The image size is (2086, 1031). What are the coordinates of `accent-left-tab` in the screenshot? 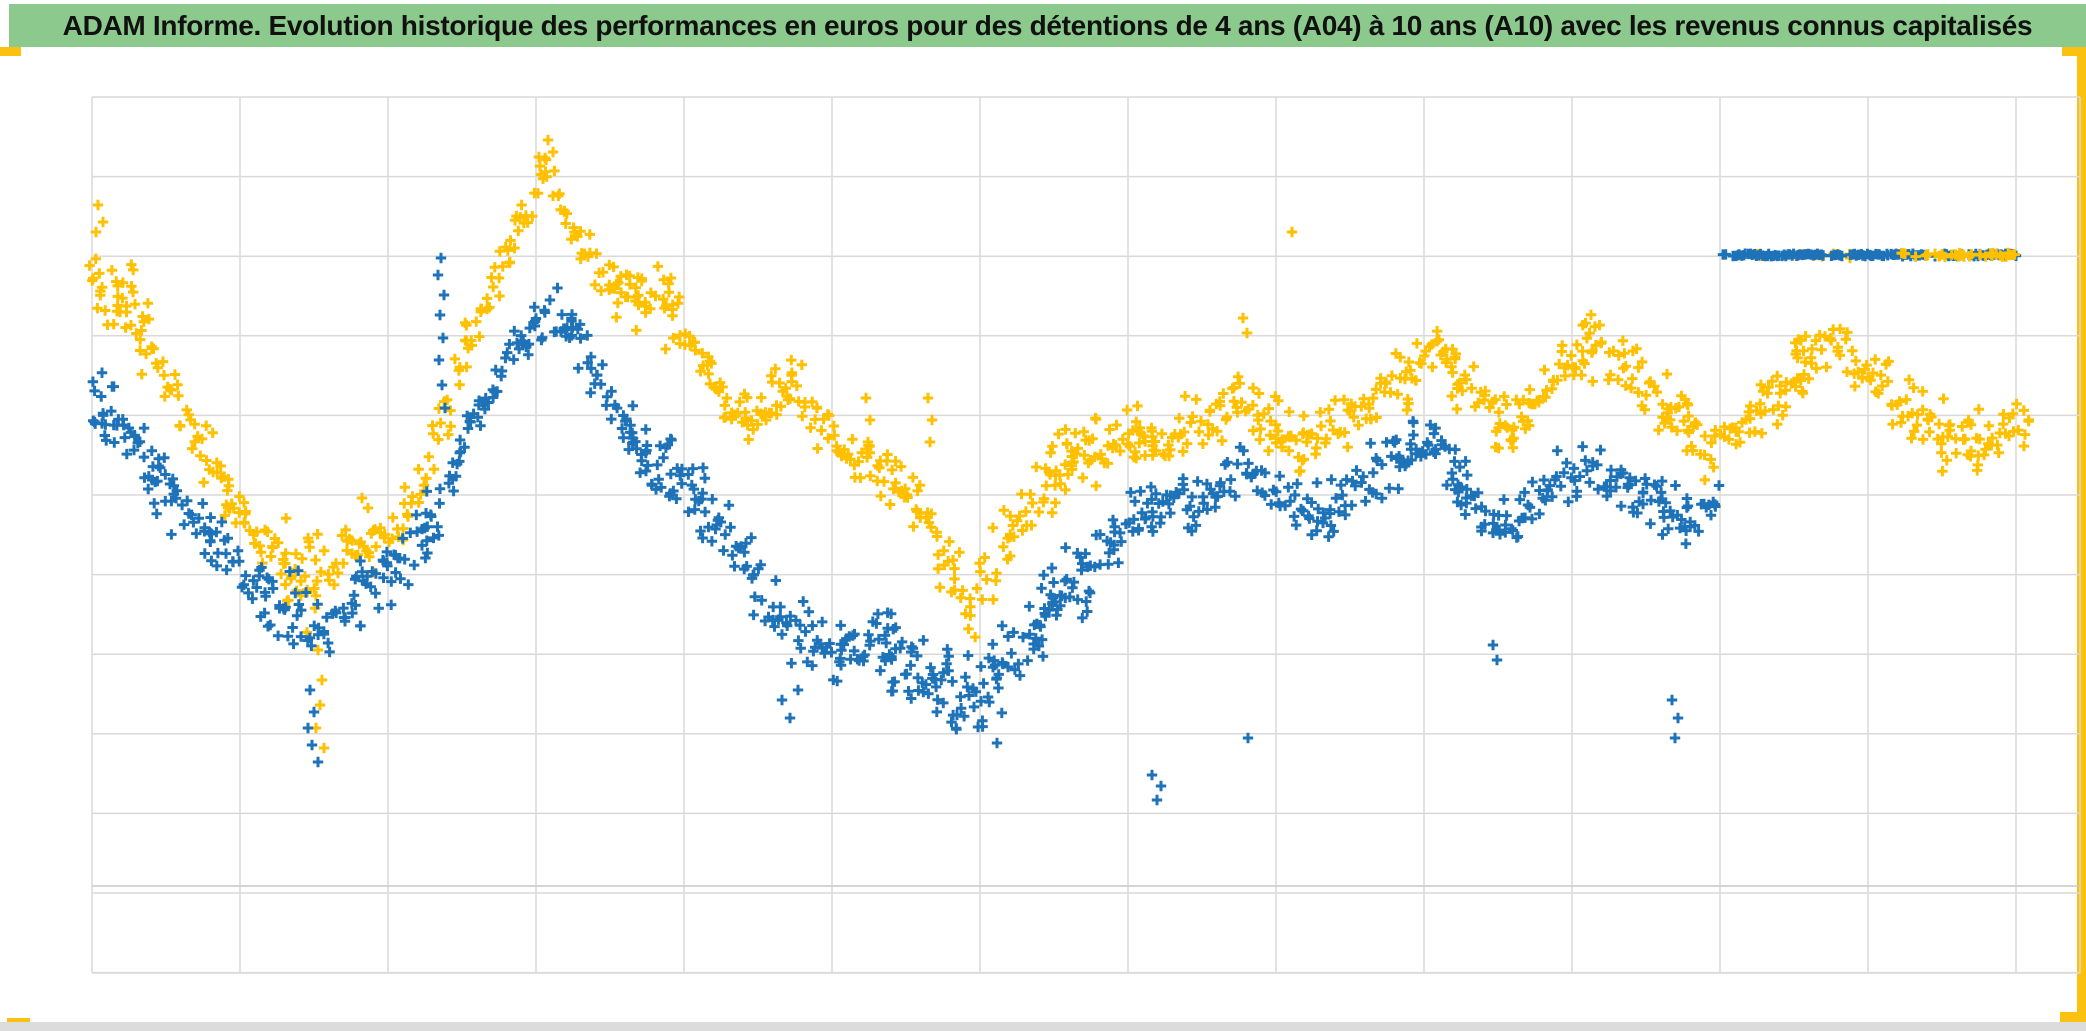 It's located at (10, 51).